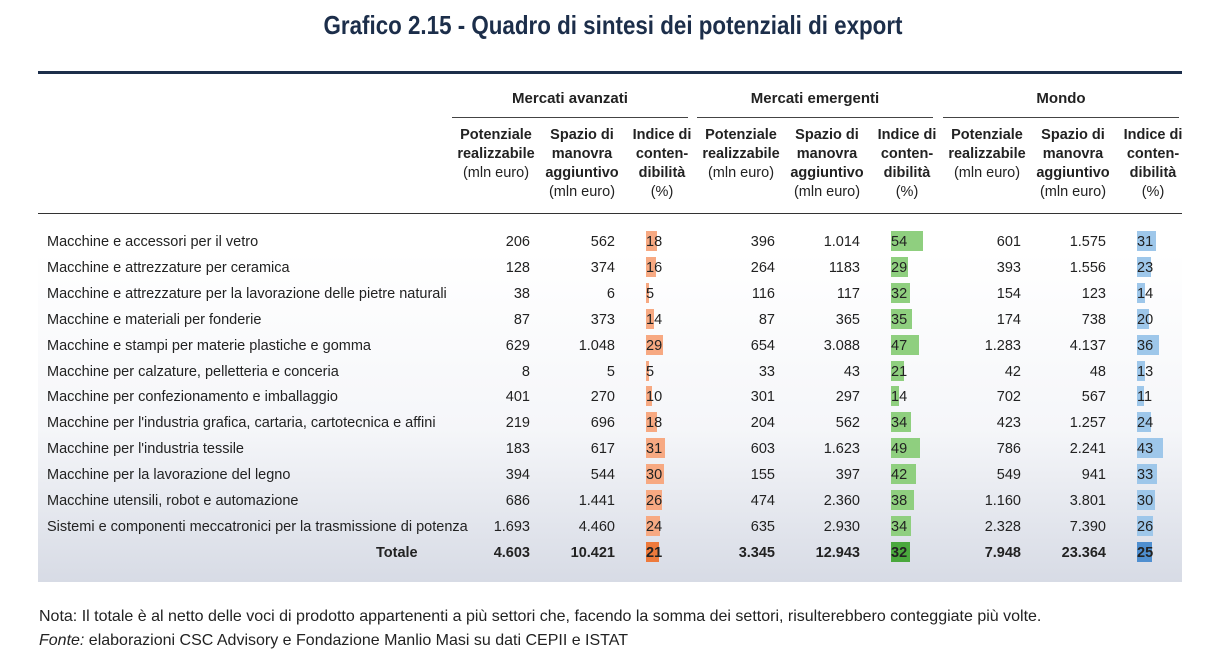 Image resolution: width=1226 pixels, height=672 pixels. I want to click on row-label: Macchine e attrezzature per ceramica, so click(168, 267).